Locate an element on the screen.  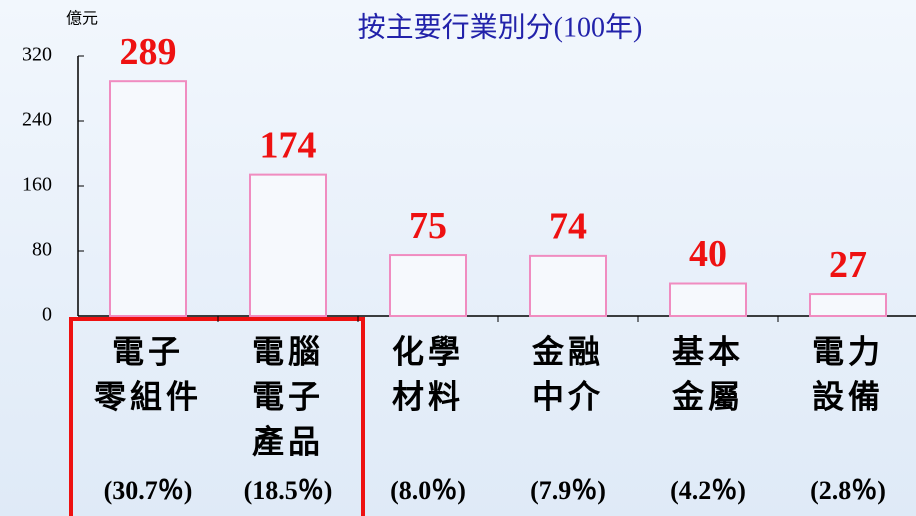
value-label: 40 is located at coordinates (708, 254).